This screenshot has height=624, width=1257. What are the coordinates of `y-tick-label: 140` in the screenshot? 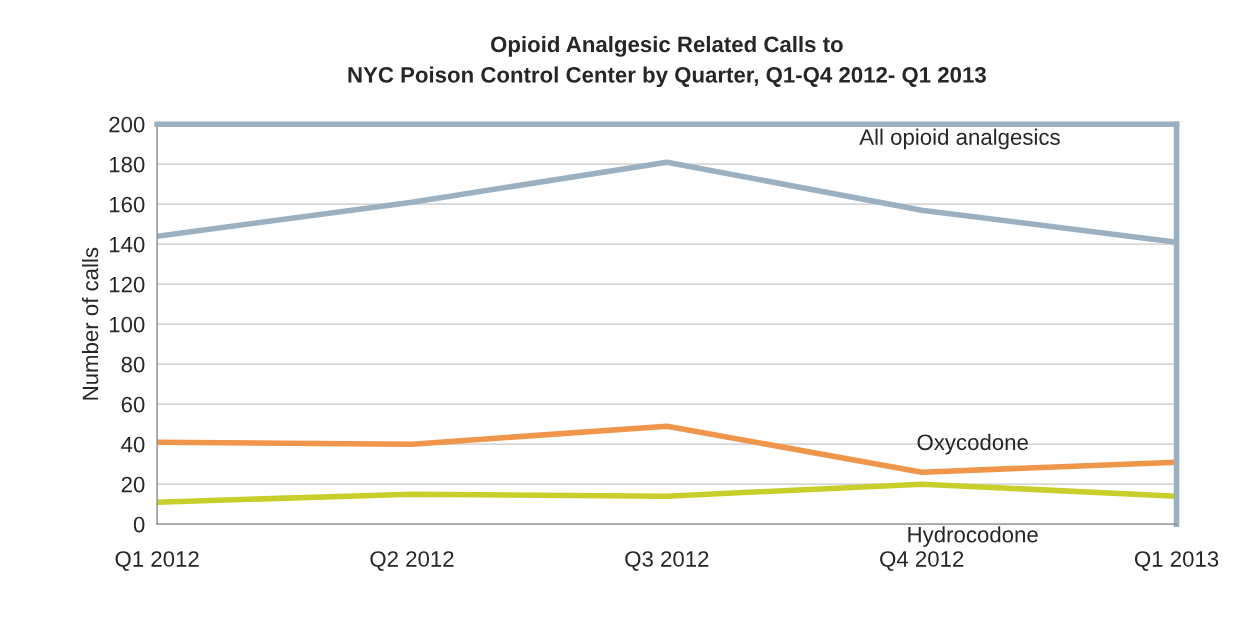 It's located at (127, 244).